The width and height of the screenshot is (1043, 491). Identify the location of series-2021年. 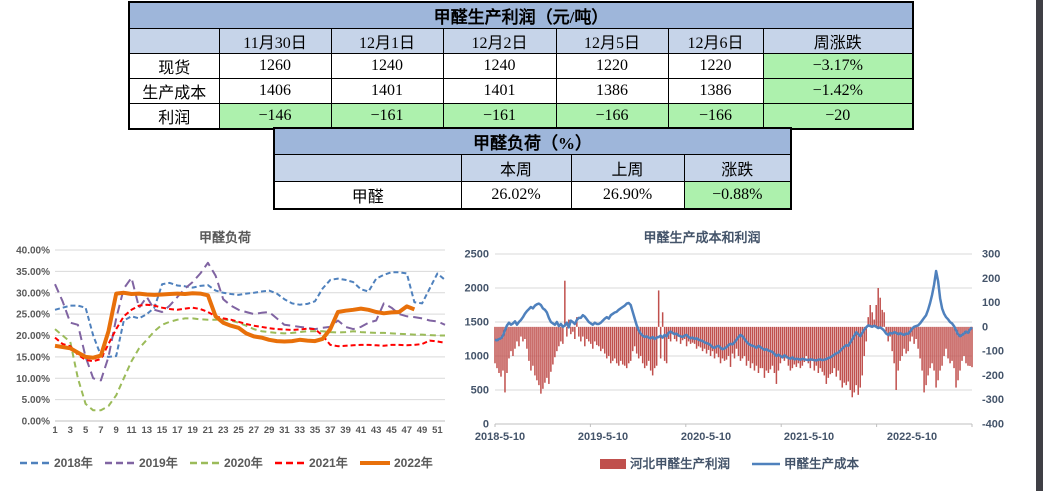
(250, 333).